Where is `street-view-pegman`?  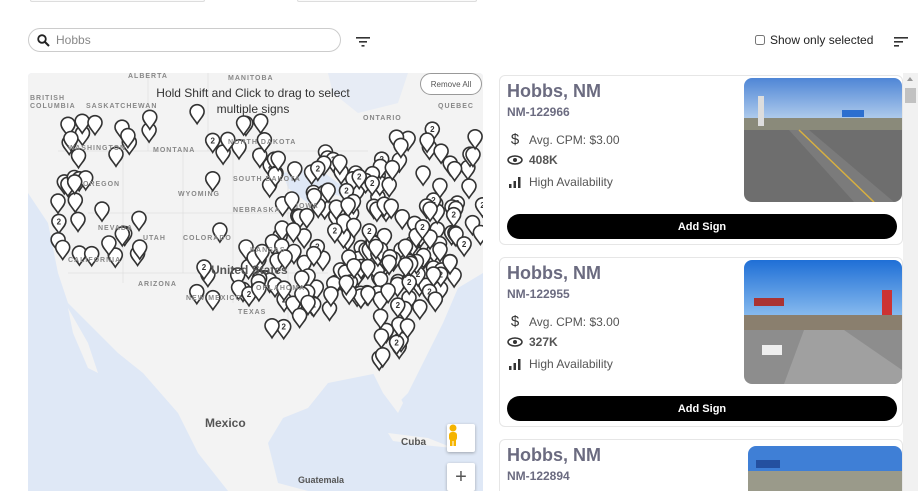 street-view-pegman is located at coordinates (461, 438).